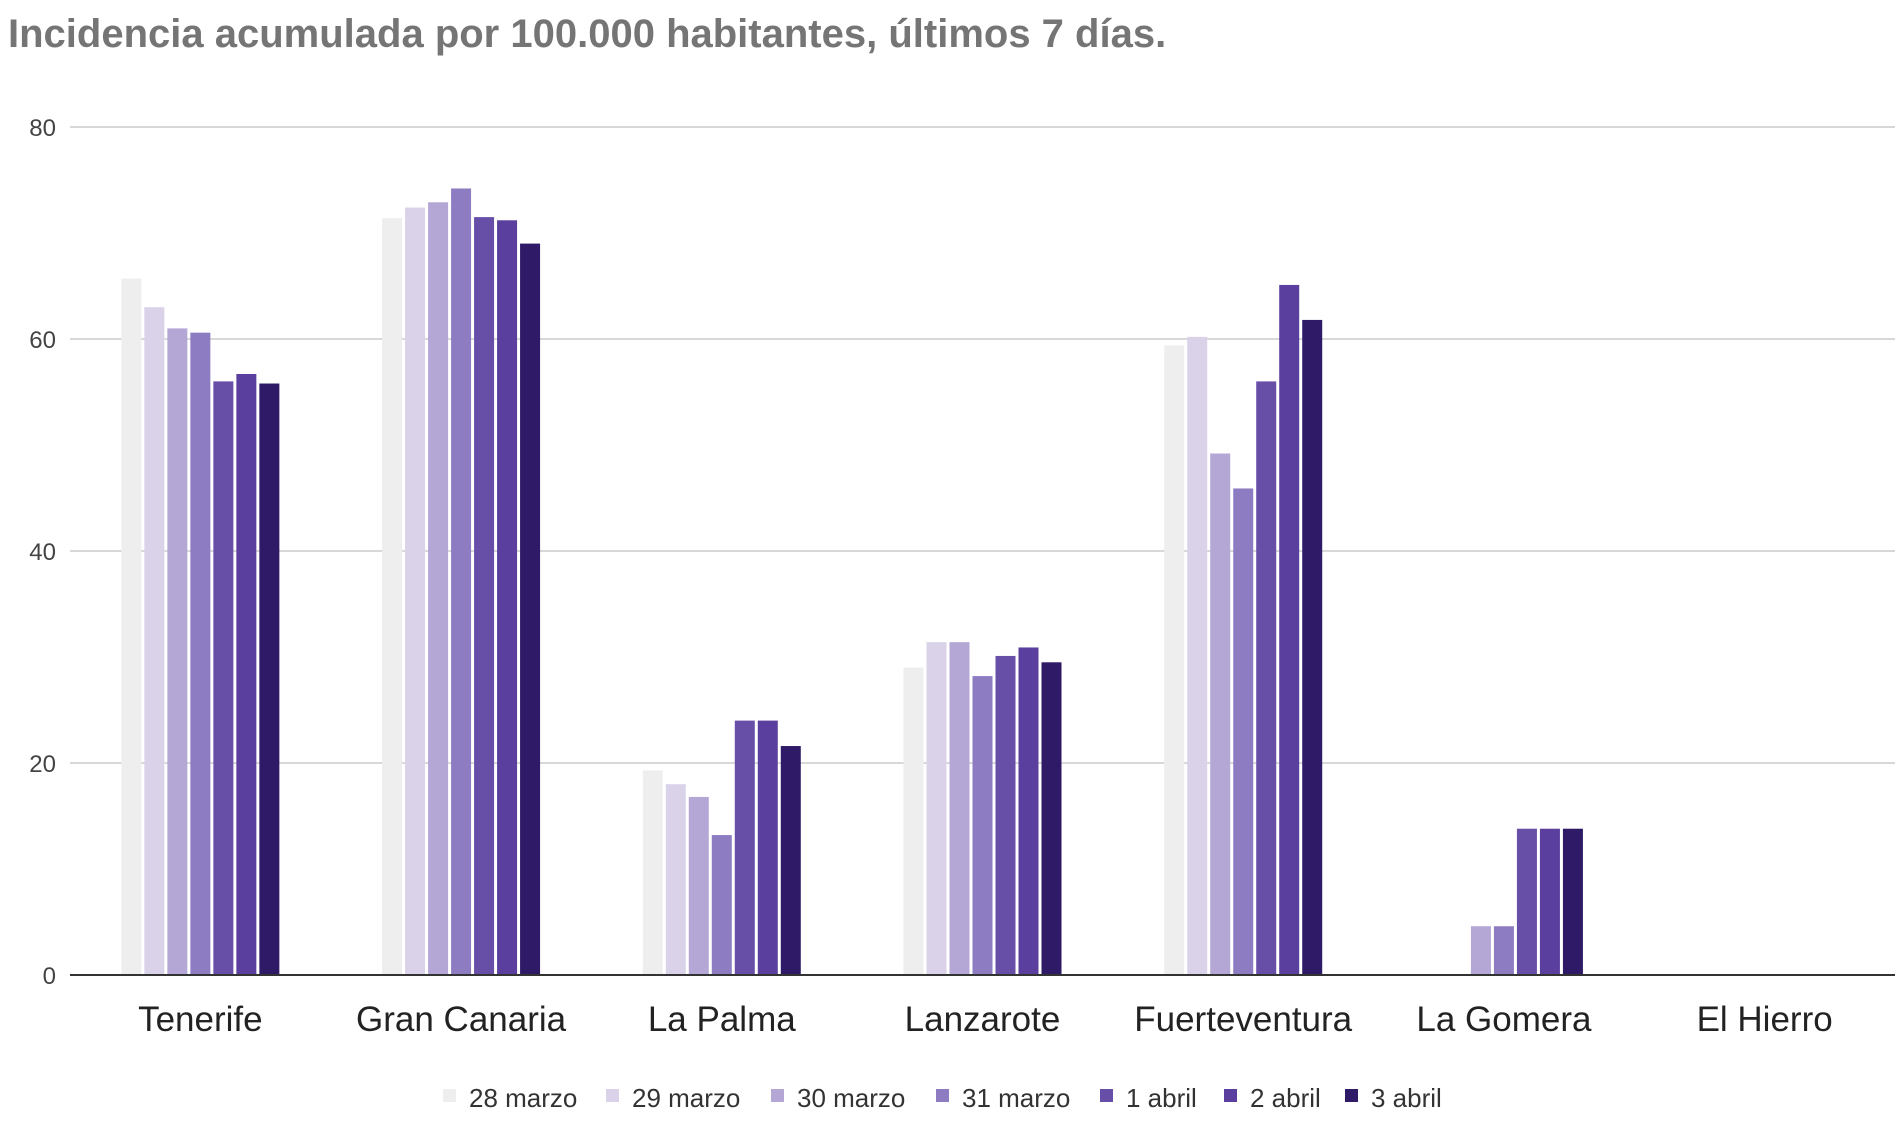 The height and width of the screenshot is (1132, 1902). What do you see at coordinates (1285, 1098) in the screenshot?
I see `legend-label: 2 abril` at bounding box center [1285, 1098].